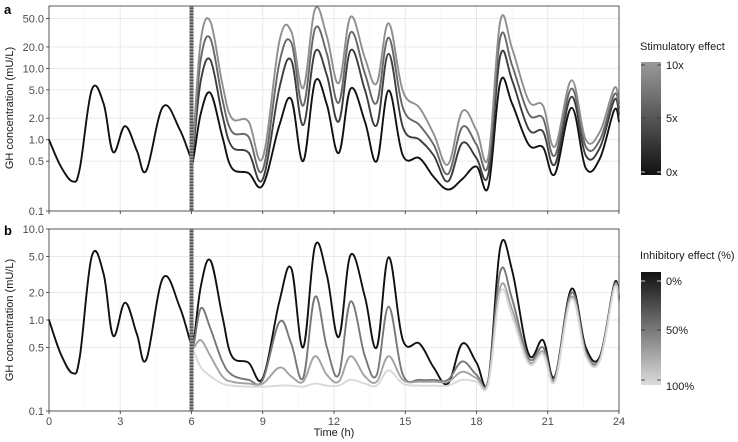  What do you see at coordinates (8, 9) in the screenshot?
I see `panel-a-tag: a` at bounding box center [8, 9].